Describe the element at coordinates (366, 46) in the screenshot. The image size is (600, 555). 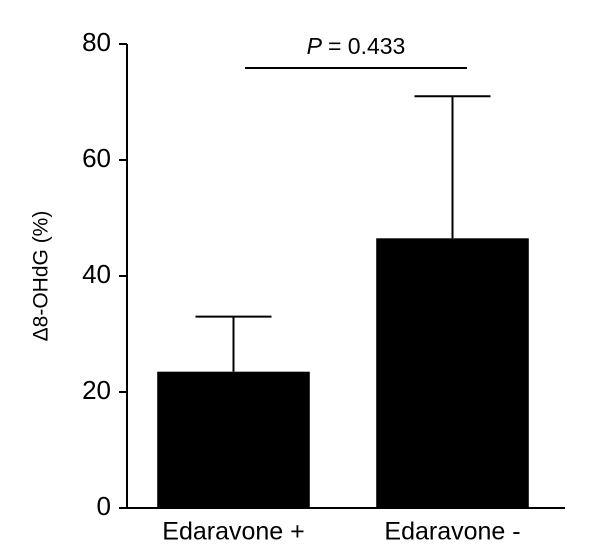
I see `p-value: = 0.433` at that location.